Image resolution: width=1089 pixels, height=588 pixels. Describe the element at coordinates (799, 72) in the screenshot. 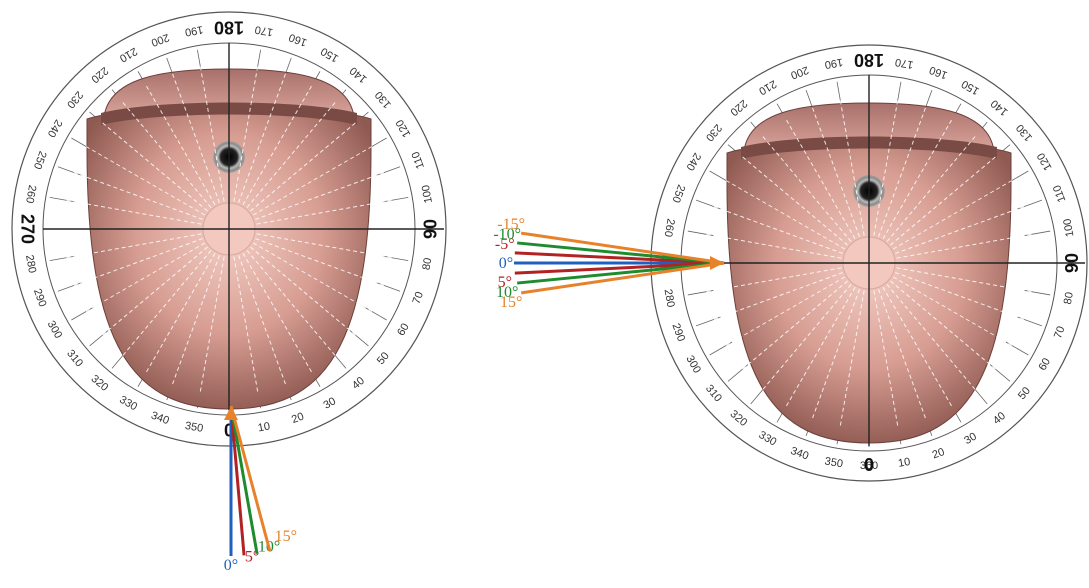

I see `dial-number-200: 200` at that location.